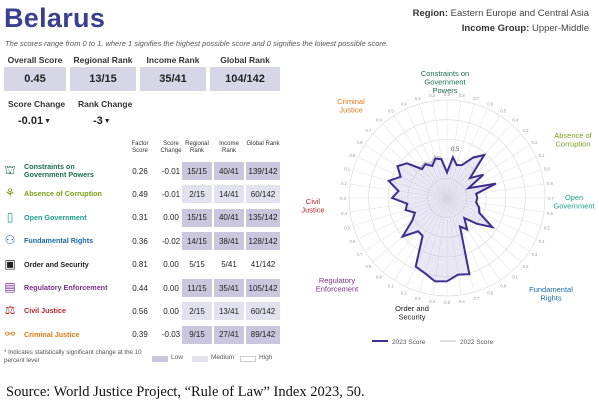  I want to click on legend-medium-swatch, so click(200, 359).